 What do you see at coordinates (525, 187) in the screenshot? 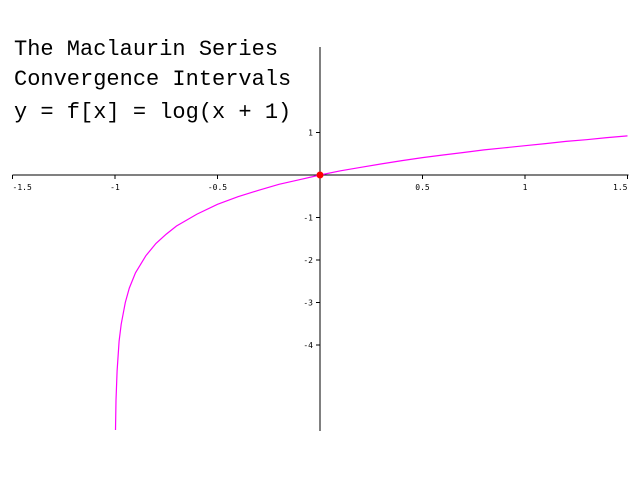
I see `x-tick-label: 1` at bounding box center [525, 187].